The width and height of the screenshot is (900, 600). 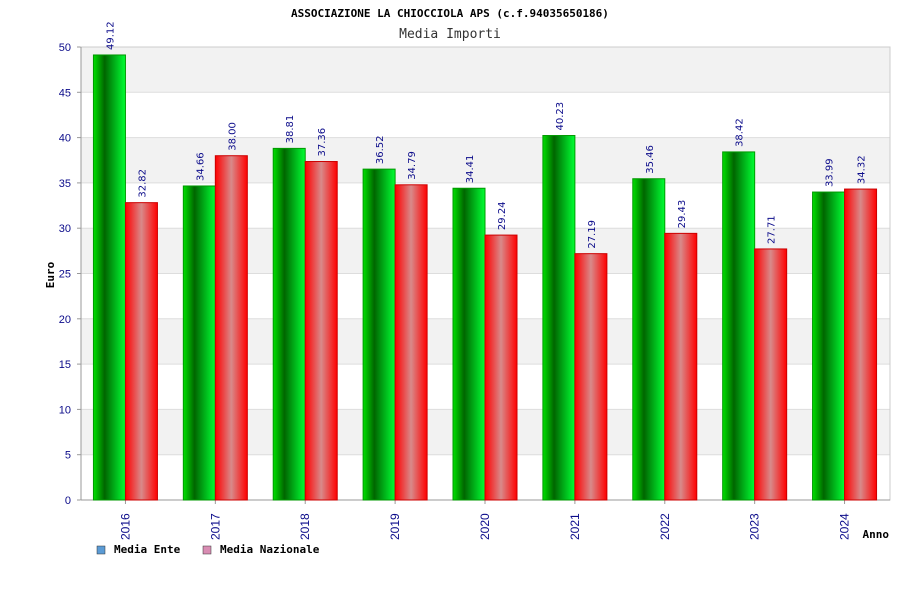 I want to click on data-label: 38.00, so click(x=232, y=136).